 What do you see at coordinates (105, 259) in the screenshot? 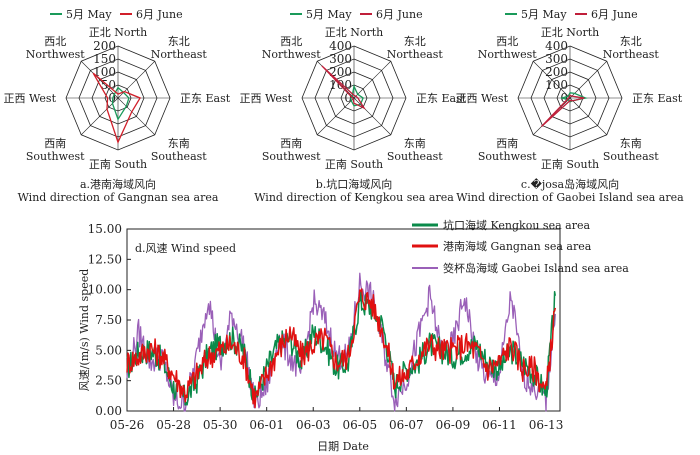
I see `y-tick-label: 12.50` at bounding box center [105, 259].